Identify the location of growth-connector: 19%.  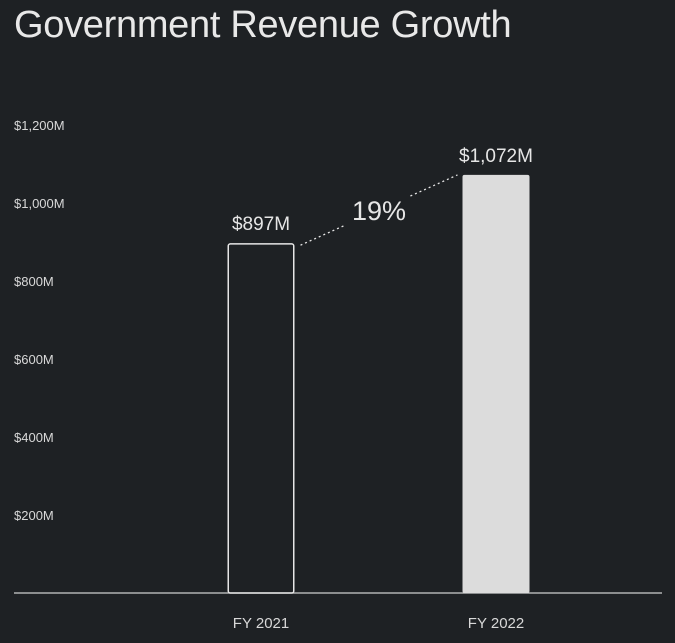
(379, 210).